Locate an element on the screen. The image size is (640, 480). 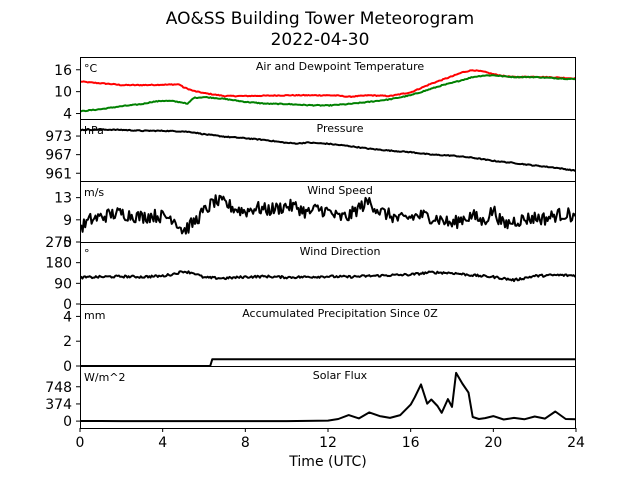
panel-1: 4 10 16 °C Air and Dewpoint Temperature is located at coordinates (315, 90).